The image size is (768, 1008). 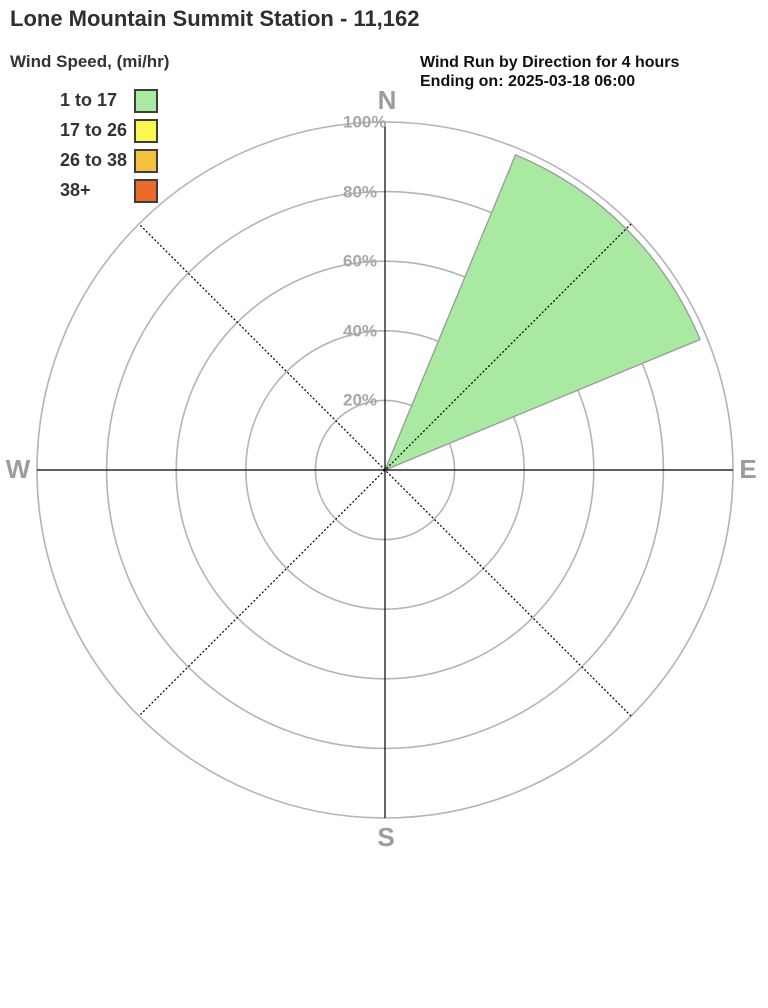 I want to click on legend-swatch-amber, so click(x=146, y=161).